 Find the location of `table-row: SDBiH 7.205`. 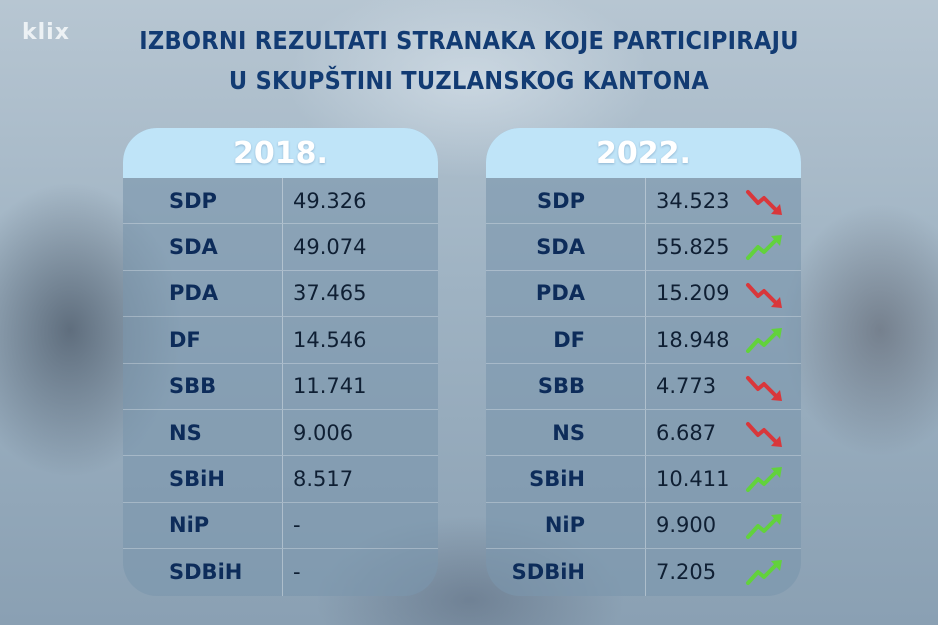

table-row: SDBiH 7.205 is located at coordinates (643, 572).